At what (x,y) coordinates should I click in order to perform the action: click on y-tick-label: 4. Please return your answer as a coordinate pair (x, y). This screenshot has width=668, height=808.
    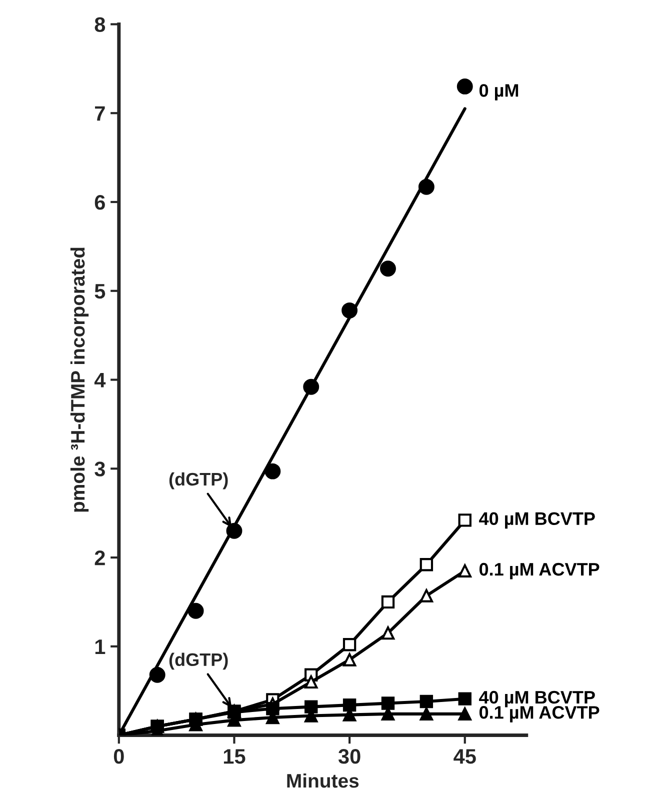
    Looking at the image, I should click on (100, 380).